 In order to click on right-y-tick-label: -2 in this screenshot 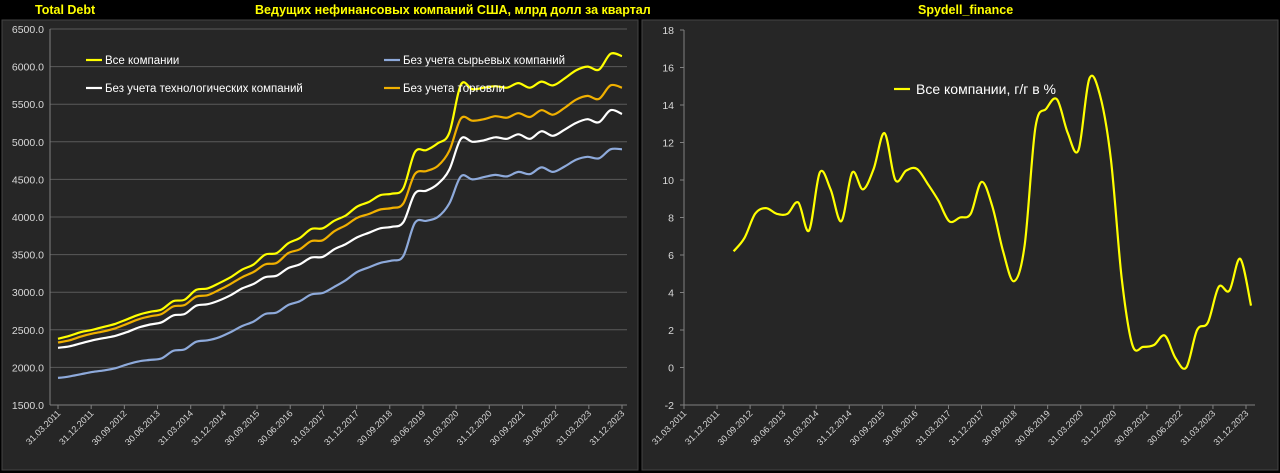, I will do `click(669, 406)`.